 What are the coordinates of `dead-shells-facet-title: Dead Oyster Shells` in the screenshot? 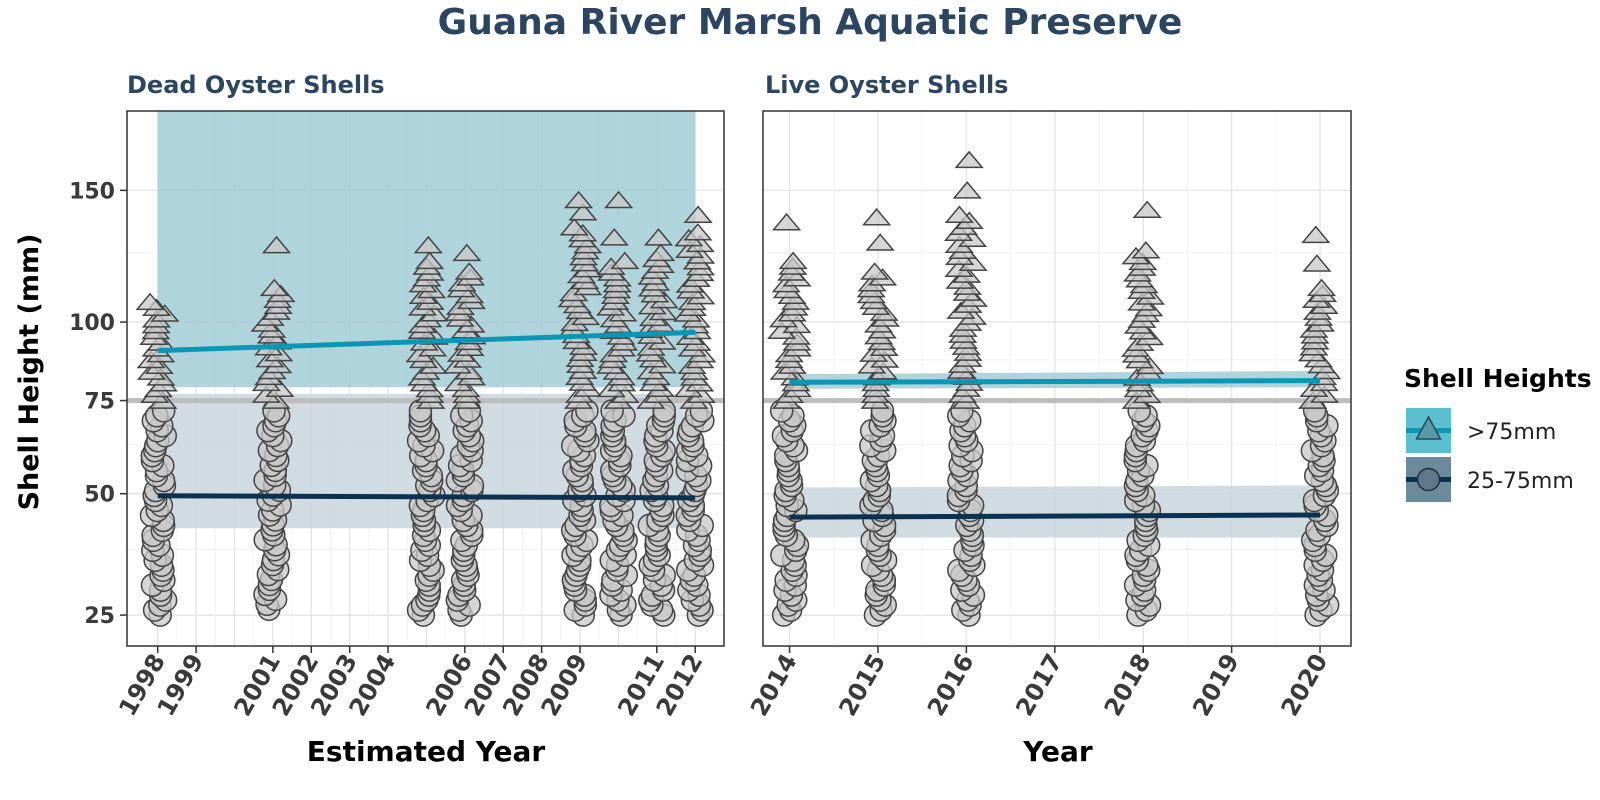 It's located at (256, 85).